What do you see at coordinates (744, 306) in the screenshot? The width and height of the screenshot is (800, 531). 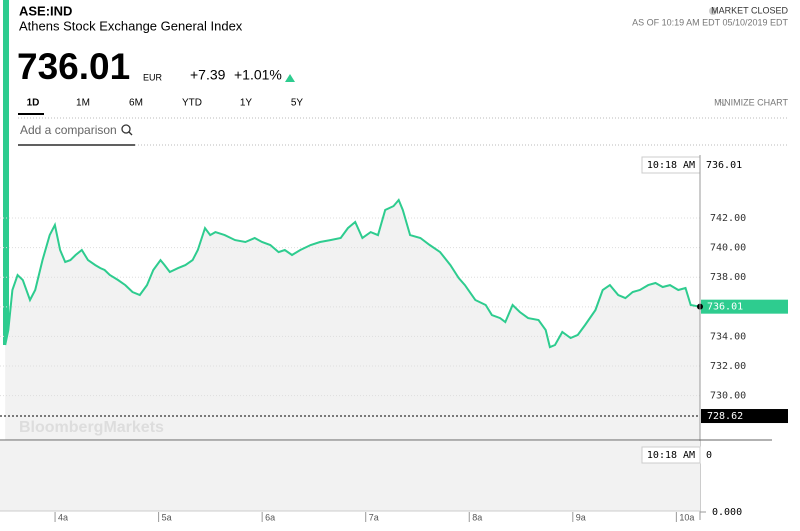 I see `last-value-box` at bounding box center [744, 306].